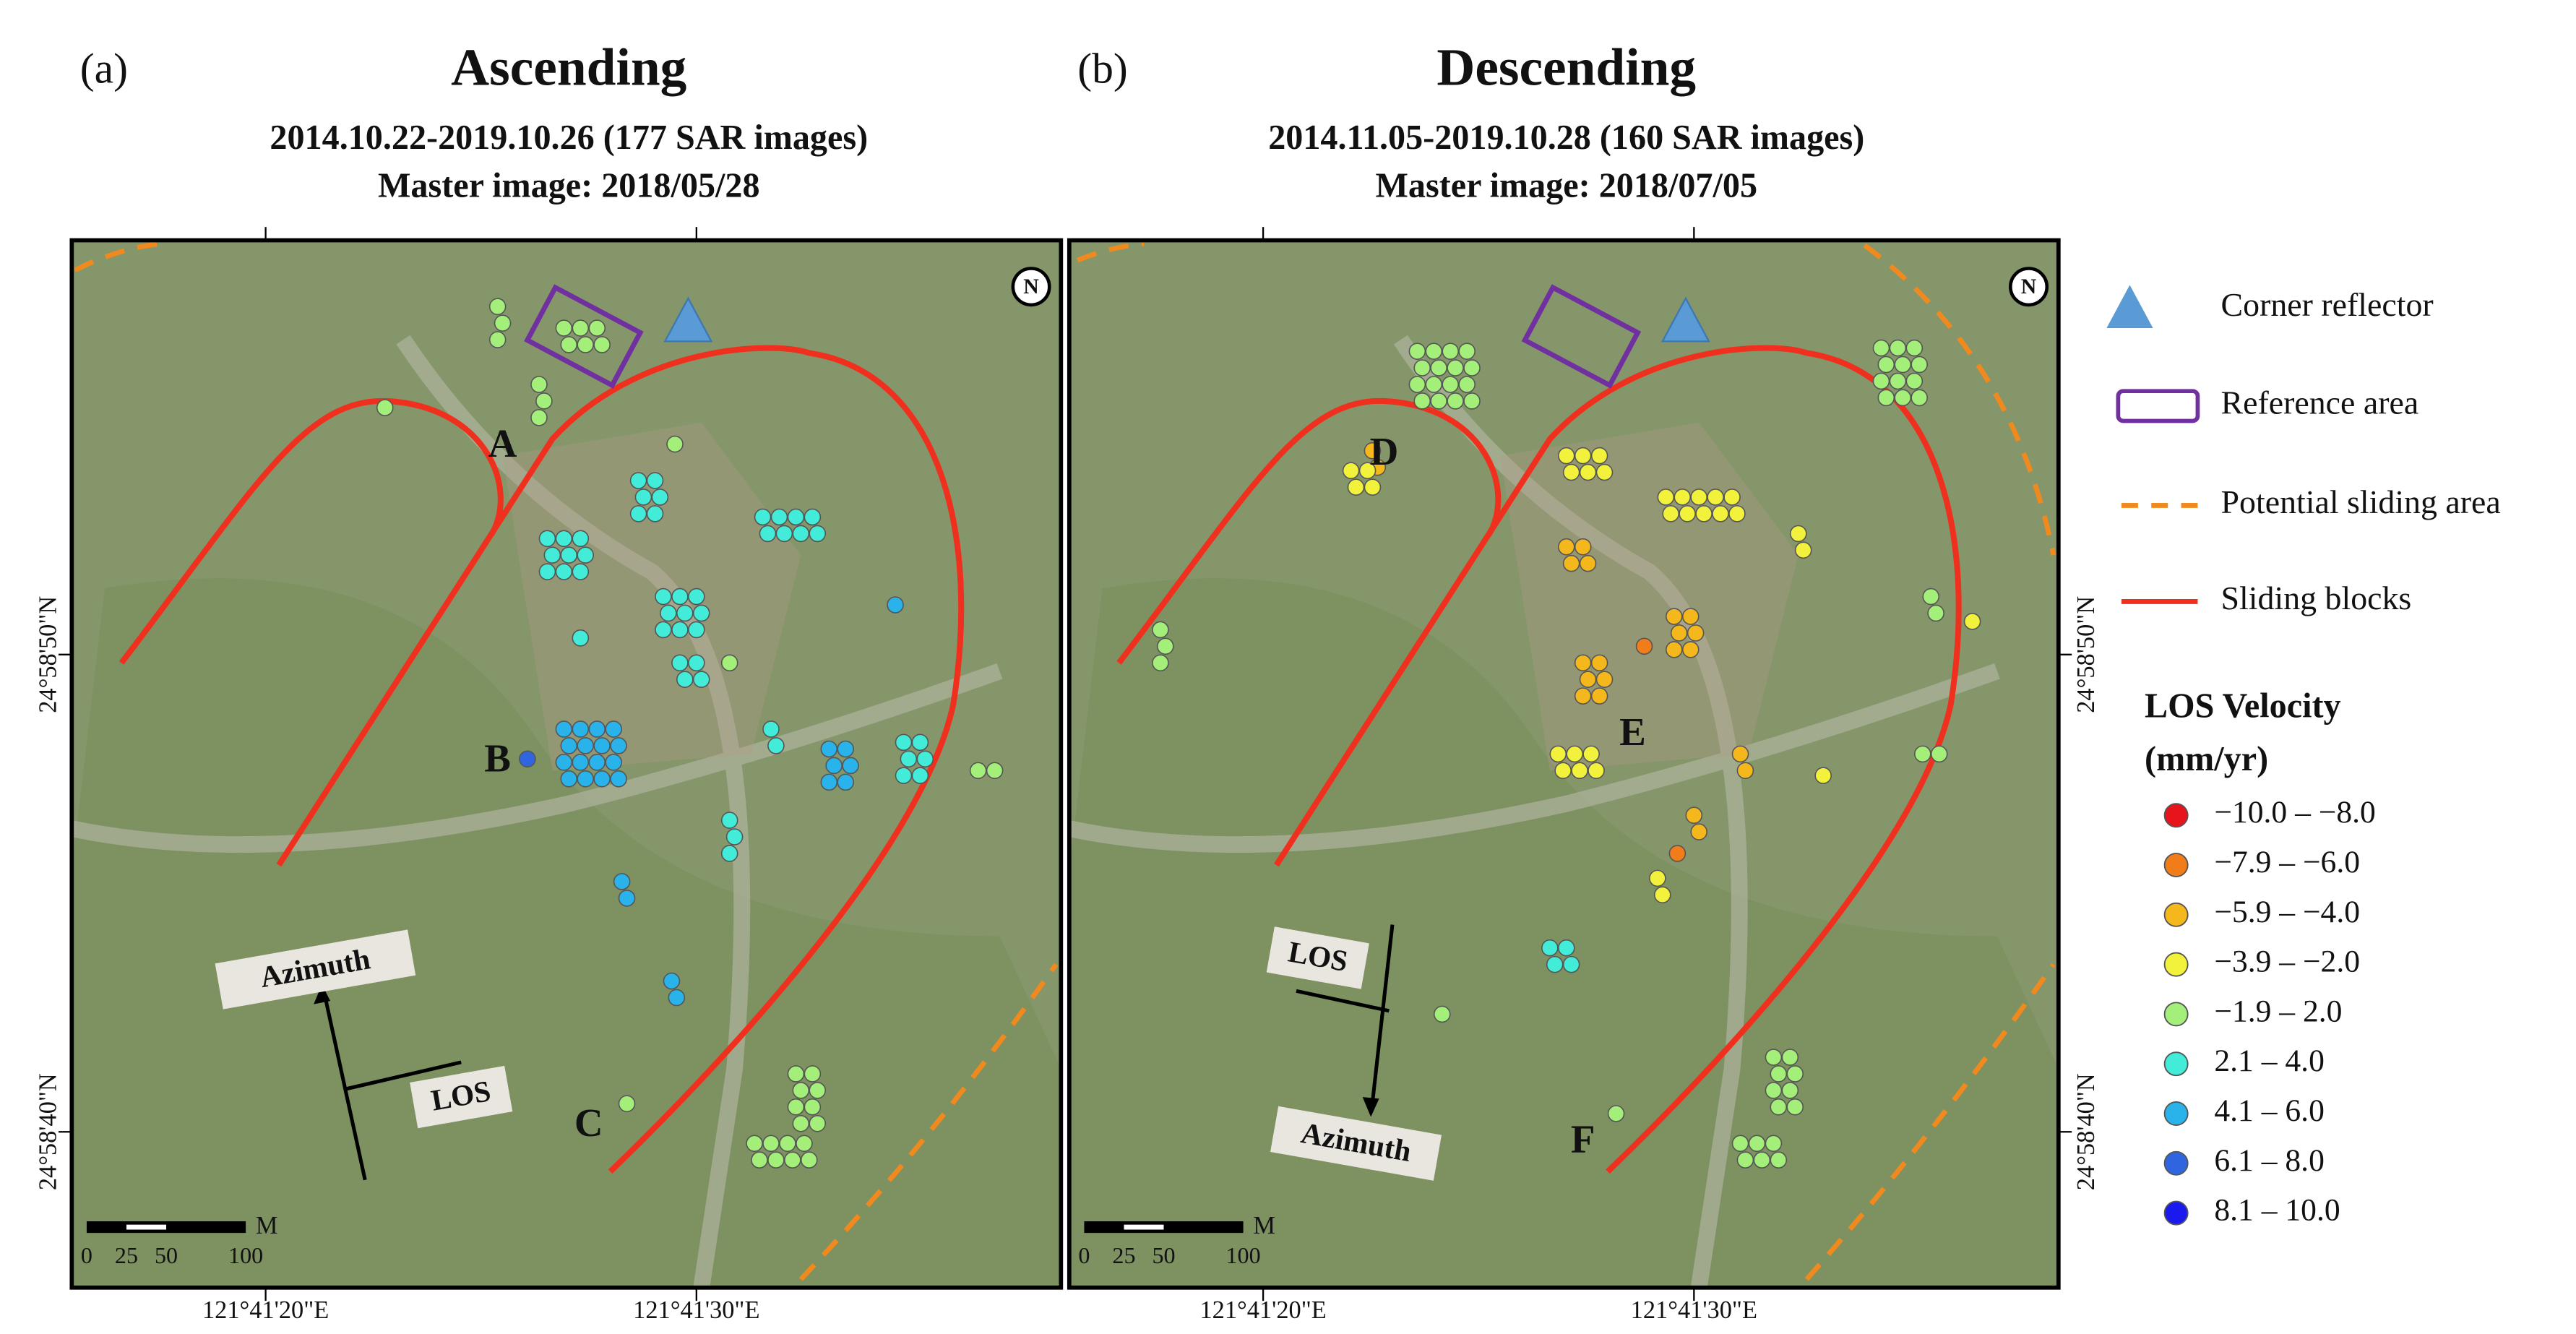  Describe the element at coordinates (2320, 402) in the screenshot. I see `legend-item: Reference area` at that location.